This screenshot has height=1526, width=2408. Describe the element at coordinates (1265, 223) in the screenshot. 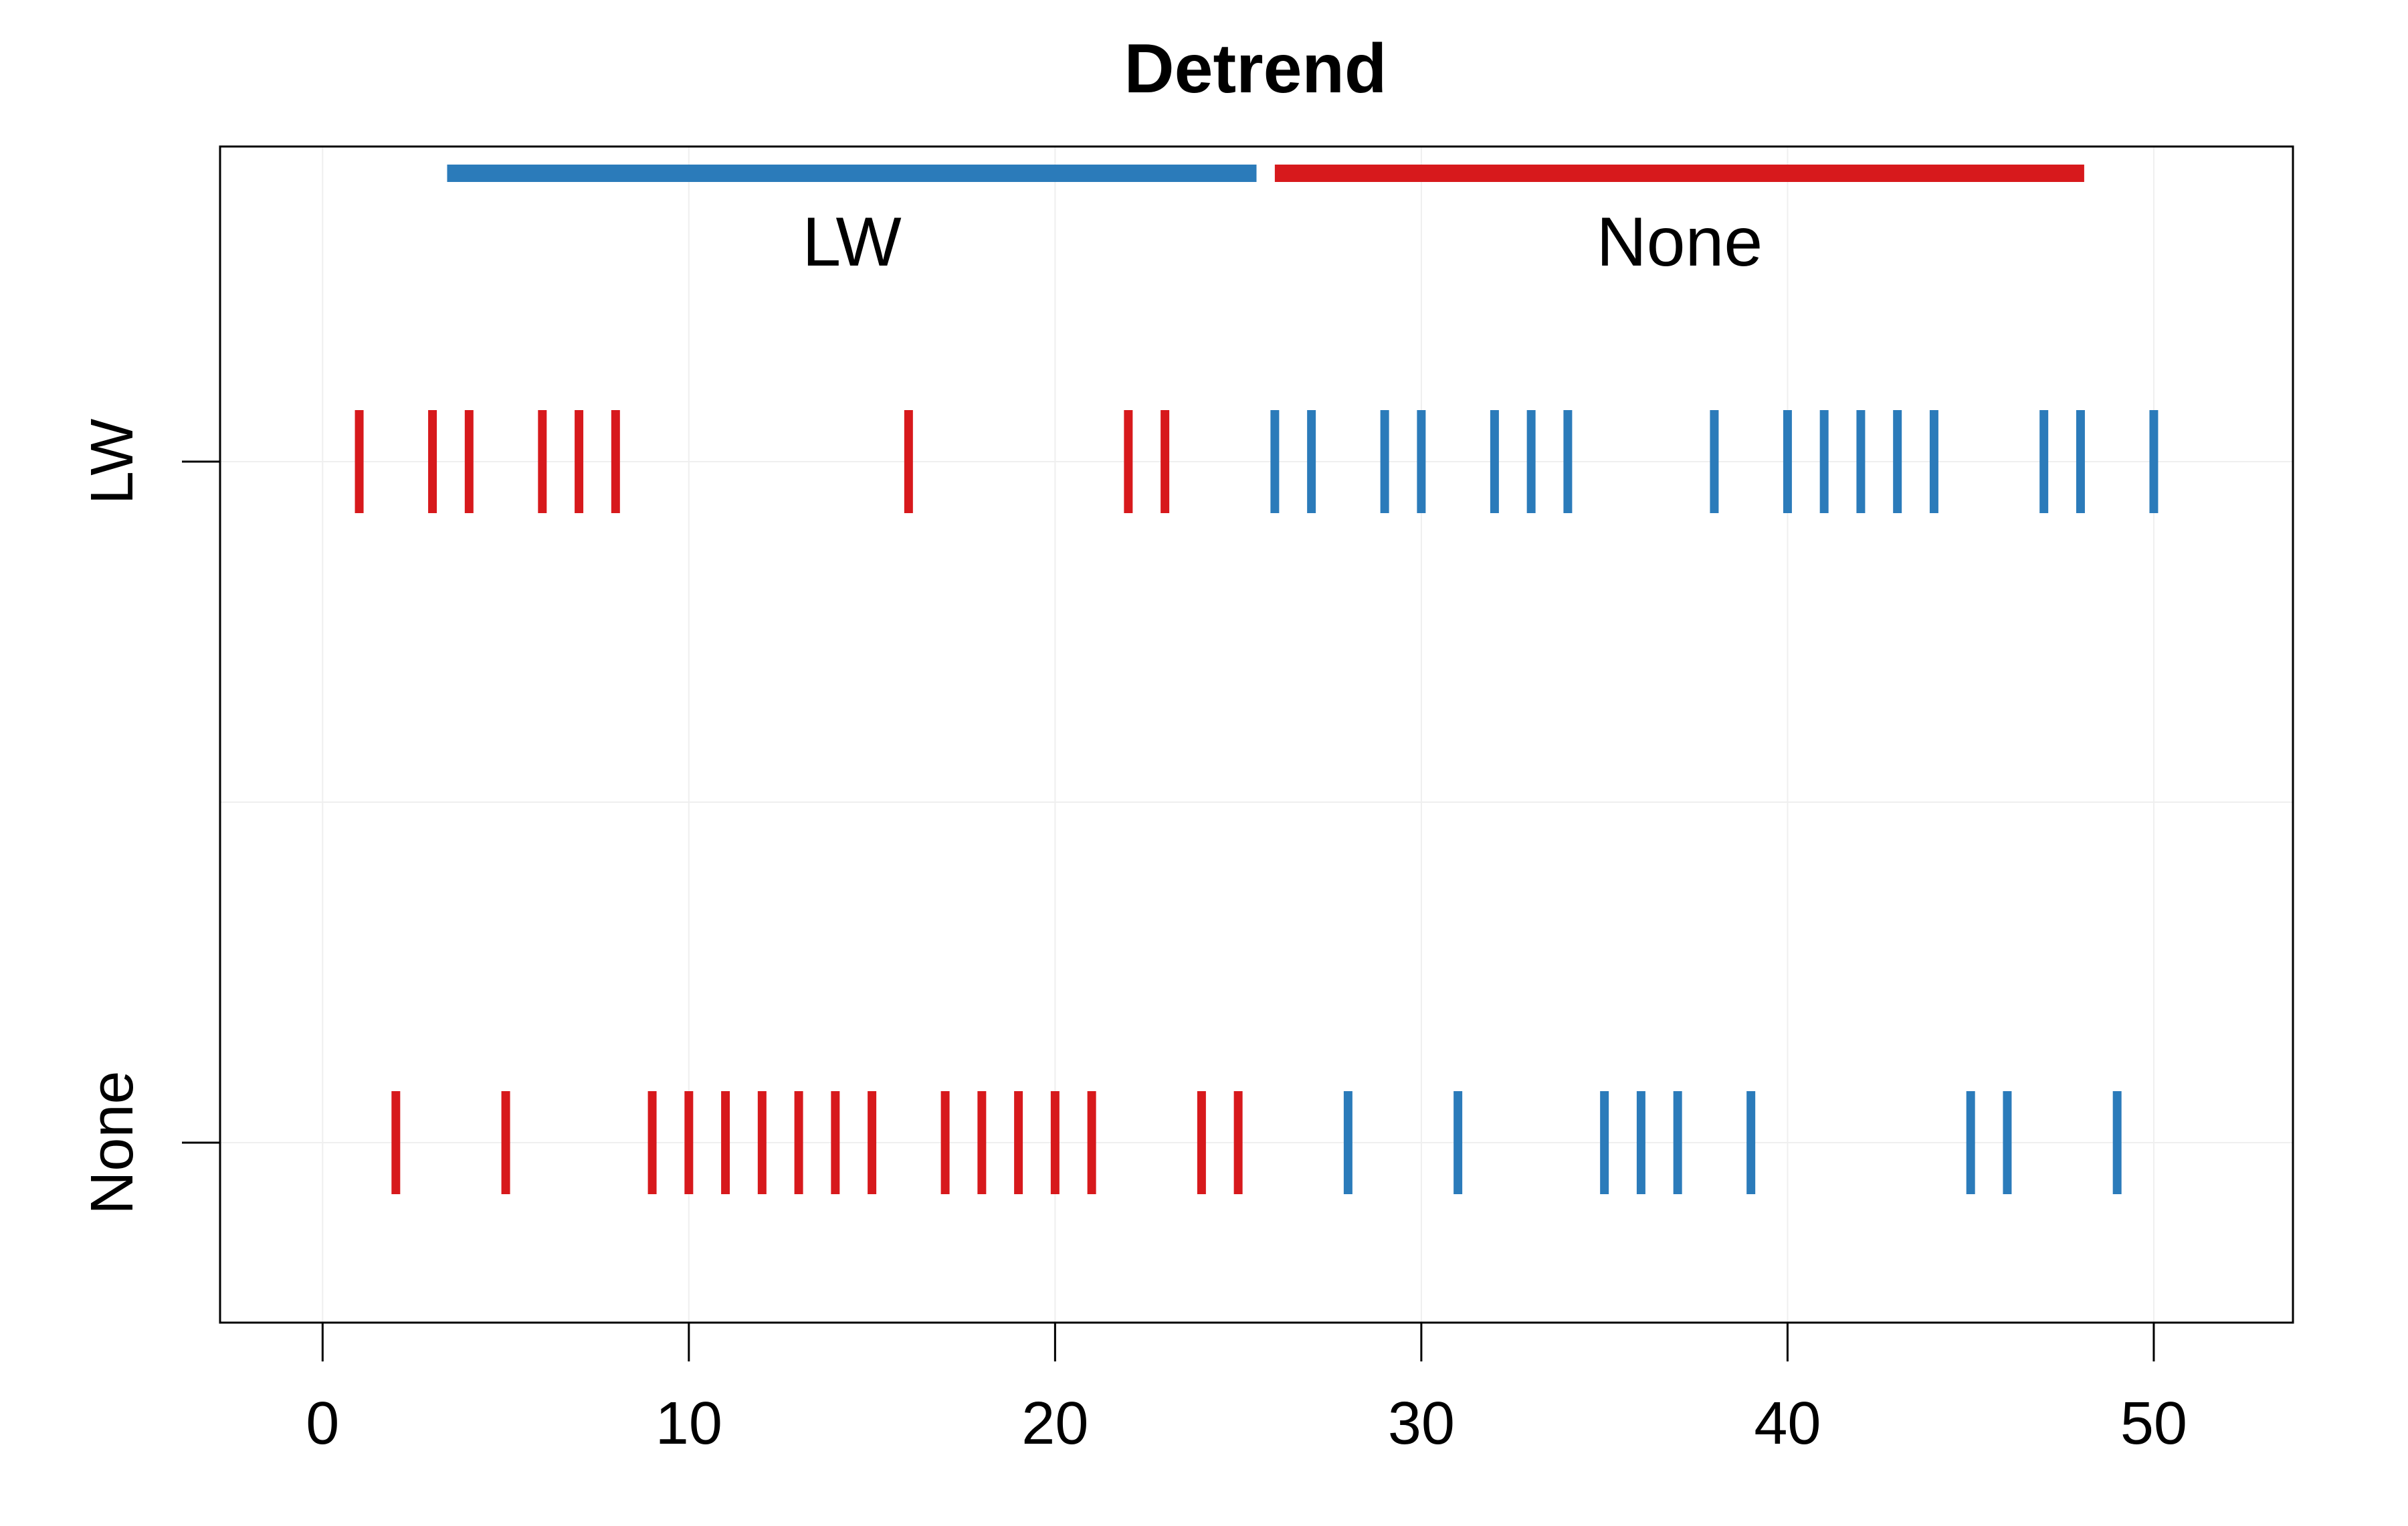

I see `header-layer: LW None` at that location.